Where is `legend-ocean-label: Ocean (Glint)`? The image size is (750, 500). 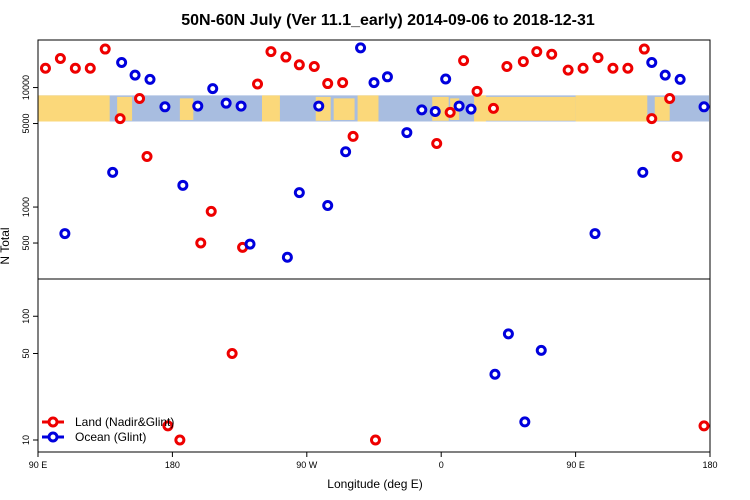
legend-ocean-label: Ocean (Glint) is located at coordinates (110, 437).